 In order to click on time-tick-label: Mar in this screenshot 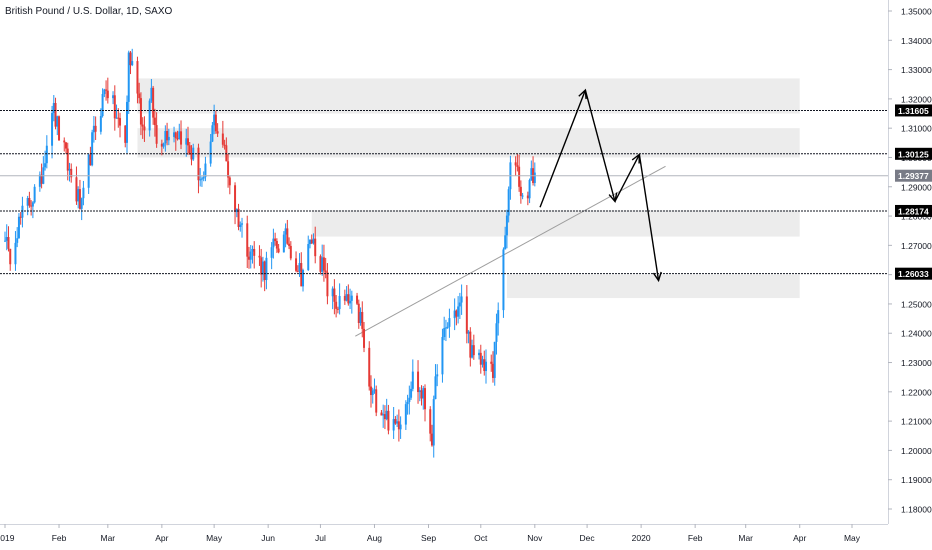, I will do `click(108, 538)`.